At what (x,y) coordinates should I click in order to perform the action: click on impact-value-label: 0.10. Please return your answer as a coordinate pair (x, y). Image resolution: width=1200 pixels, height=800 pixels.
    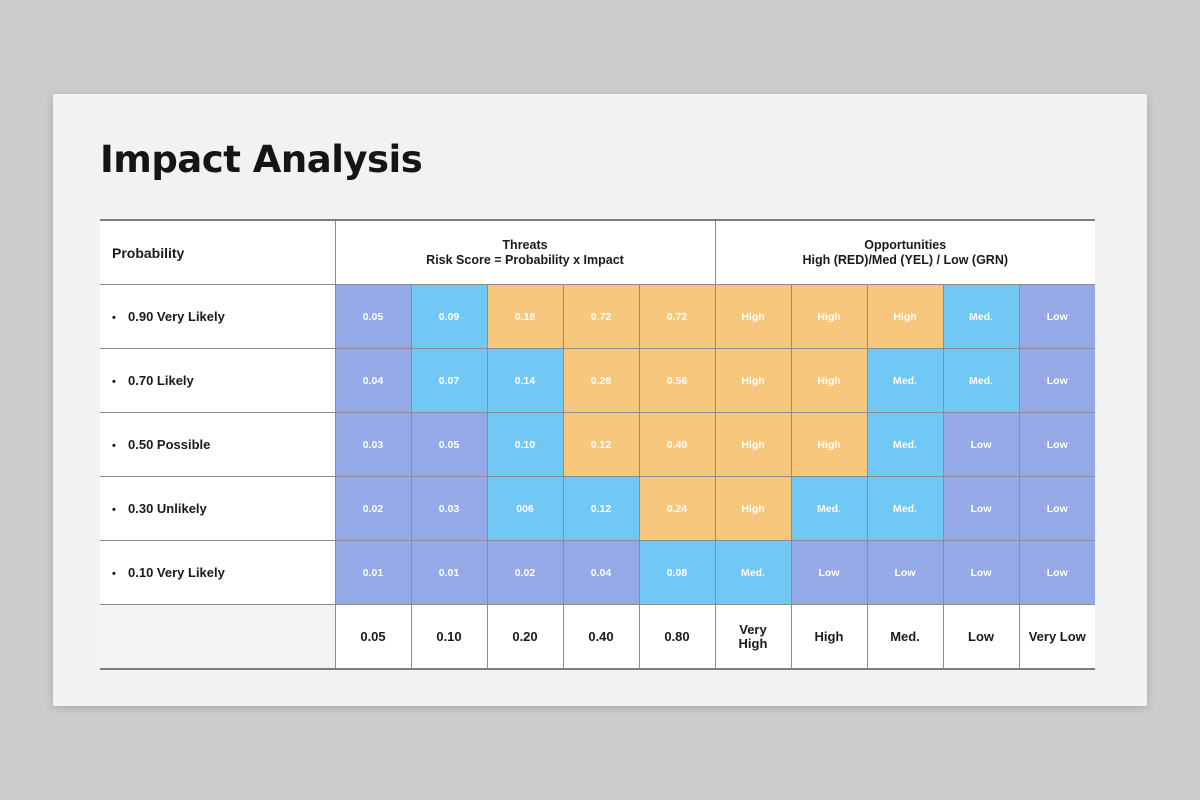
    Looking at the image, I should click on (449, 637).